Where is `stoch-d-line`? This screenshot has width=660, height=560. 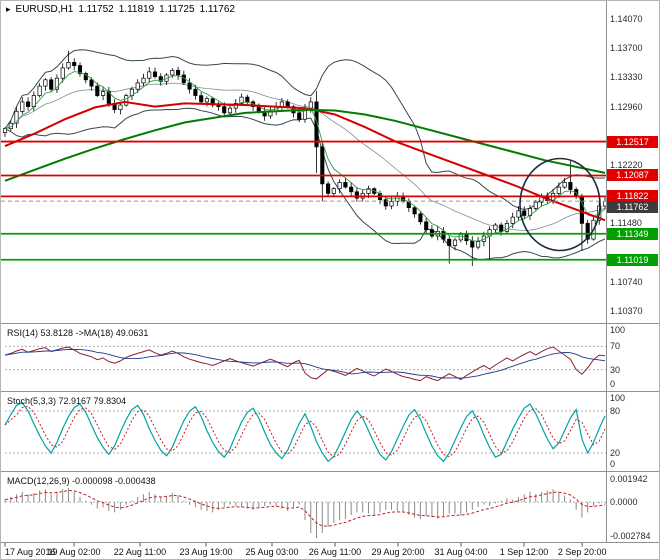
stoch-d-line is located at coordinates (305, 431).